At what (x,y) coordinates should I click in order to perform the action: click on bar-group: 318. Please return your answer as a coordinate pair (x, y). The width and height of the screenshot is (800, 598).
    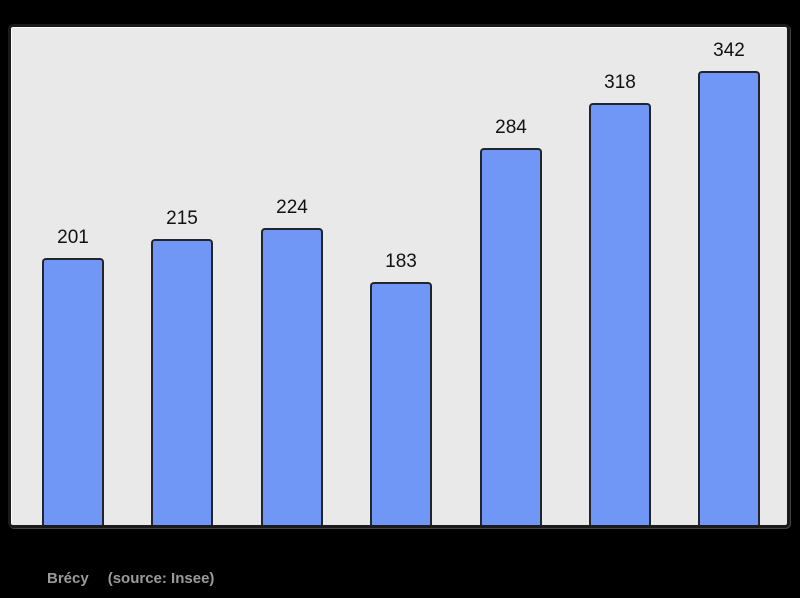
    Looking at the image, I should click on (620, 276).